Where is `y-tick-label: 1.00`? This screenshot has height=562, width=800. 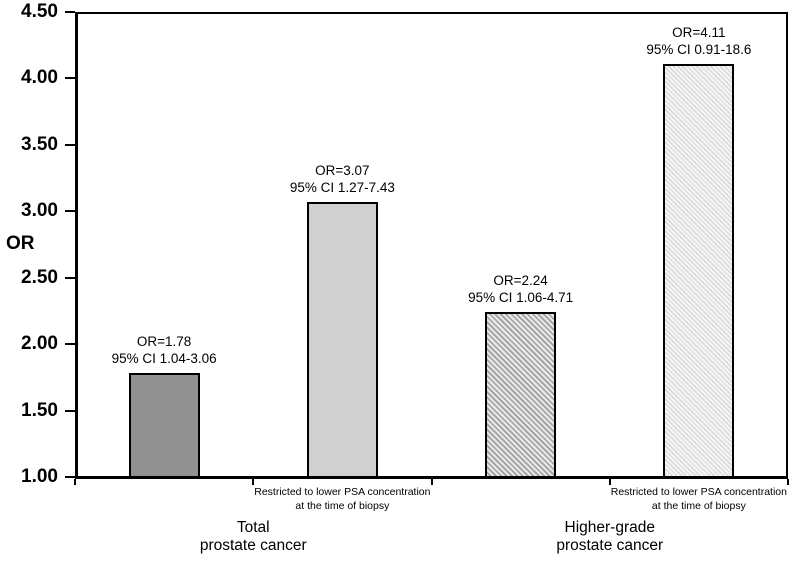
y-tick-label: 1.00 is located at coordinates (39, 476).